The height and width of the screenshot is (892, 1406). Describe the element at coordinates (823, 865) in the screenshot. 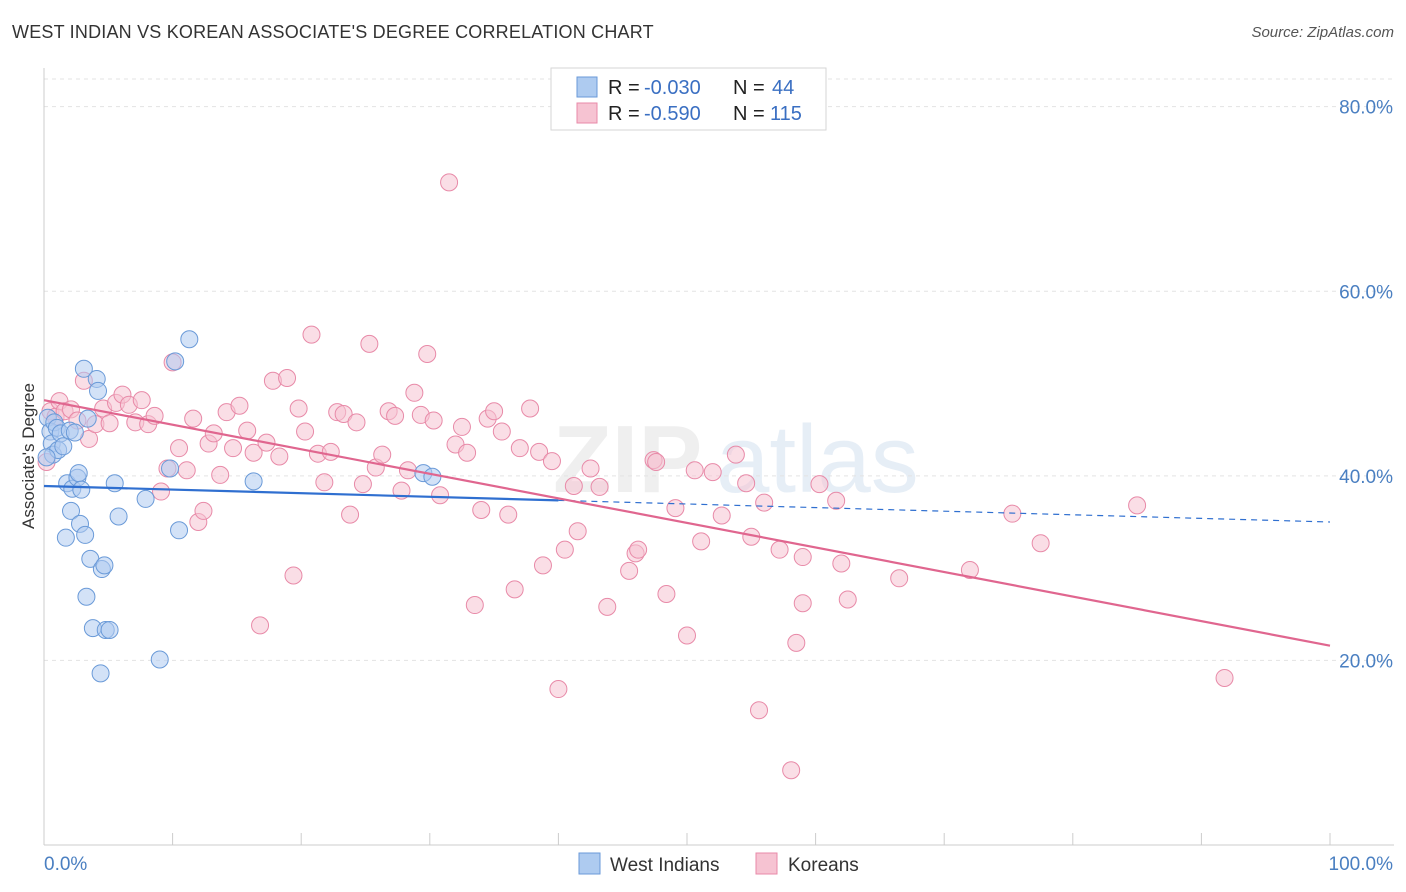

I see `bottom-legend-label-koreans: Koreans` at that location.